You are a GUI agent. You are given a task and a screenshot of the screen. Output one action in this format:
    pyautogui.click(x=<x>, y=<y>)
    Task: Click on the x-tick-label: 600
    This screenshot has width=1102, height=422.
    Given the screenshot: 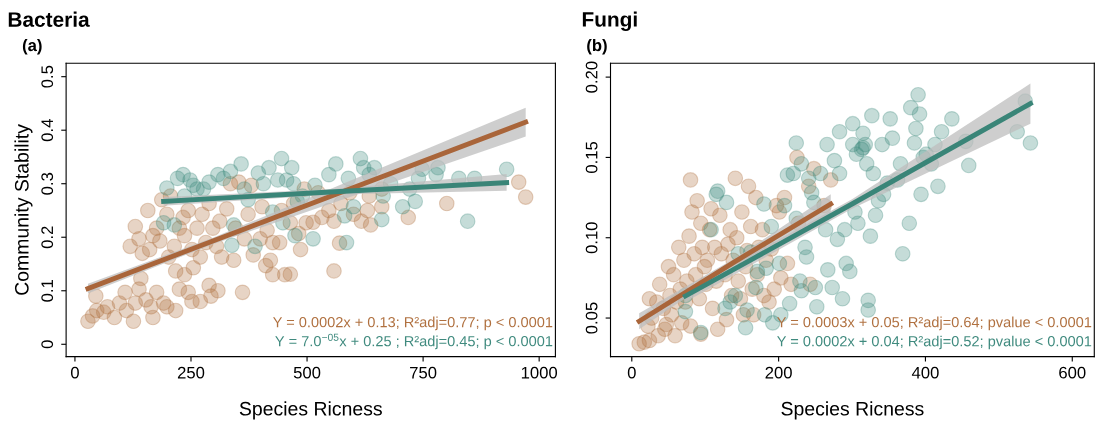 What is the action you would take?
    pyautogui.click(x=1072, y=372)
    